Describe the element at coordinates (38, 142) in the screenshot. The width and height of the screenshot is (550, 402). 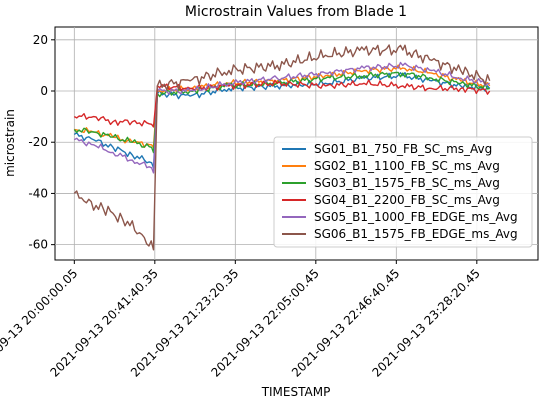
I see `y-tick-label: -20` at that location.